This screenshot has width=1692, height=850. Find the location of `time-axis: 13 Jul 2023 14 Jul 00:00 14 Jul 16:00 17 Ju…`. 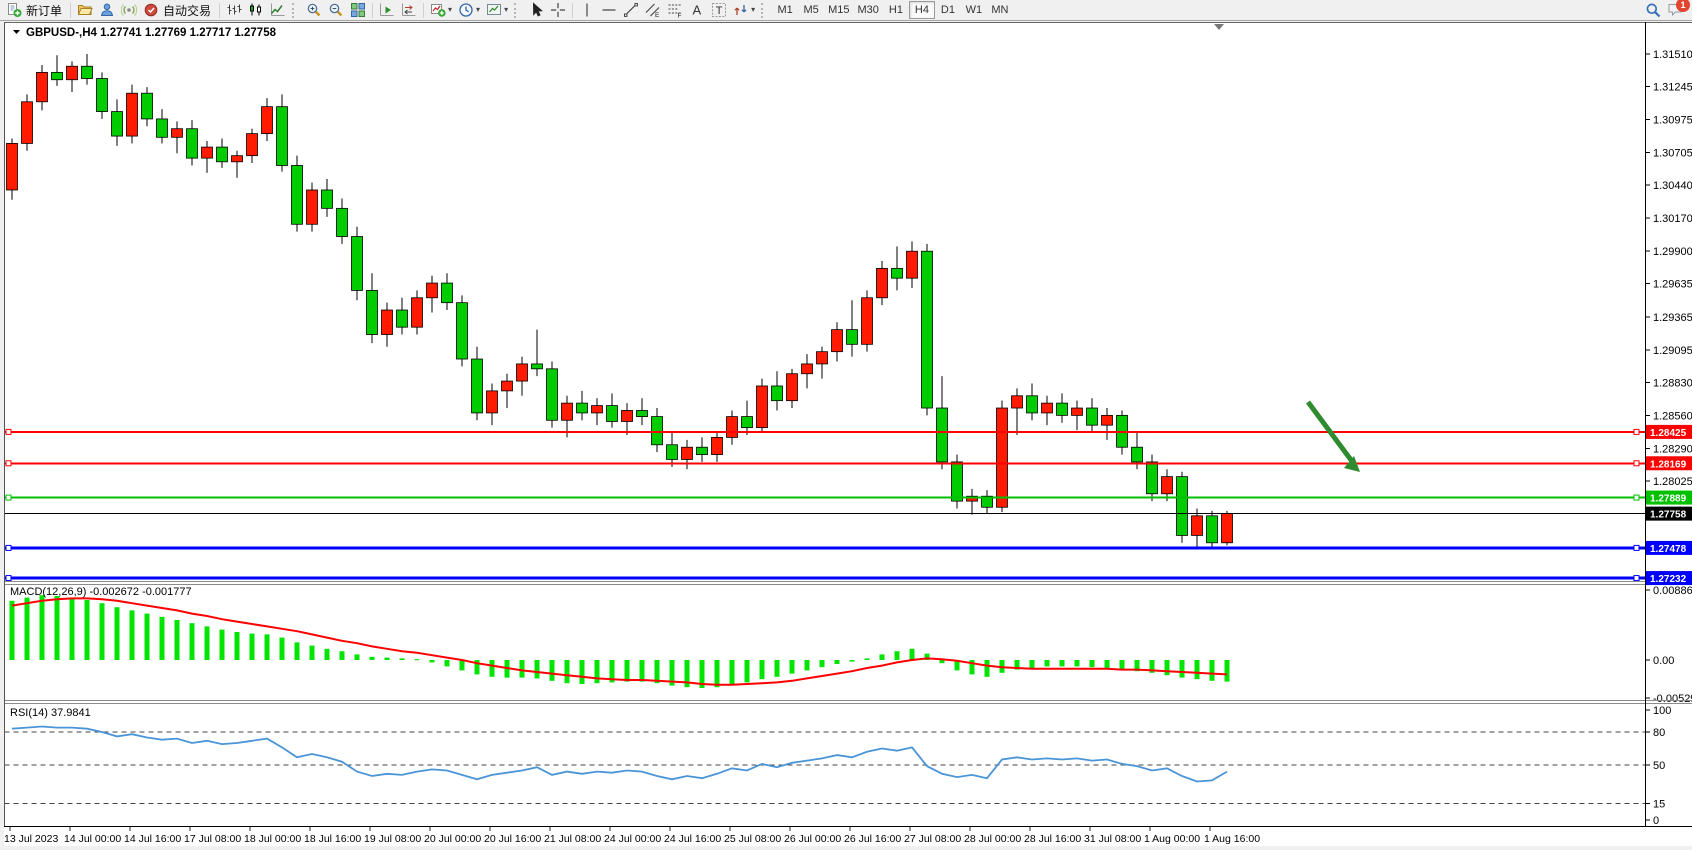

time-axis: 13 Jul 2023 14 Jul 00:00 14 Jul 16:00 17 Ju… is located at coordinates (632, 836).